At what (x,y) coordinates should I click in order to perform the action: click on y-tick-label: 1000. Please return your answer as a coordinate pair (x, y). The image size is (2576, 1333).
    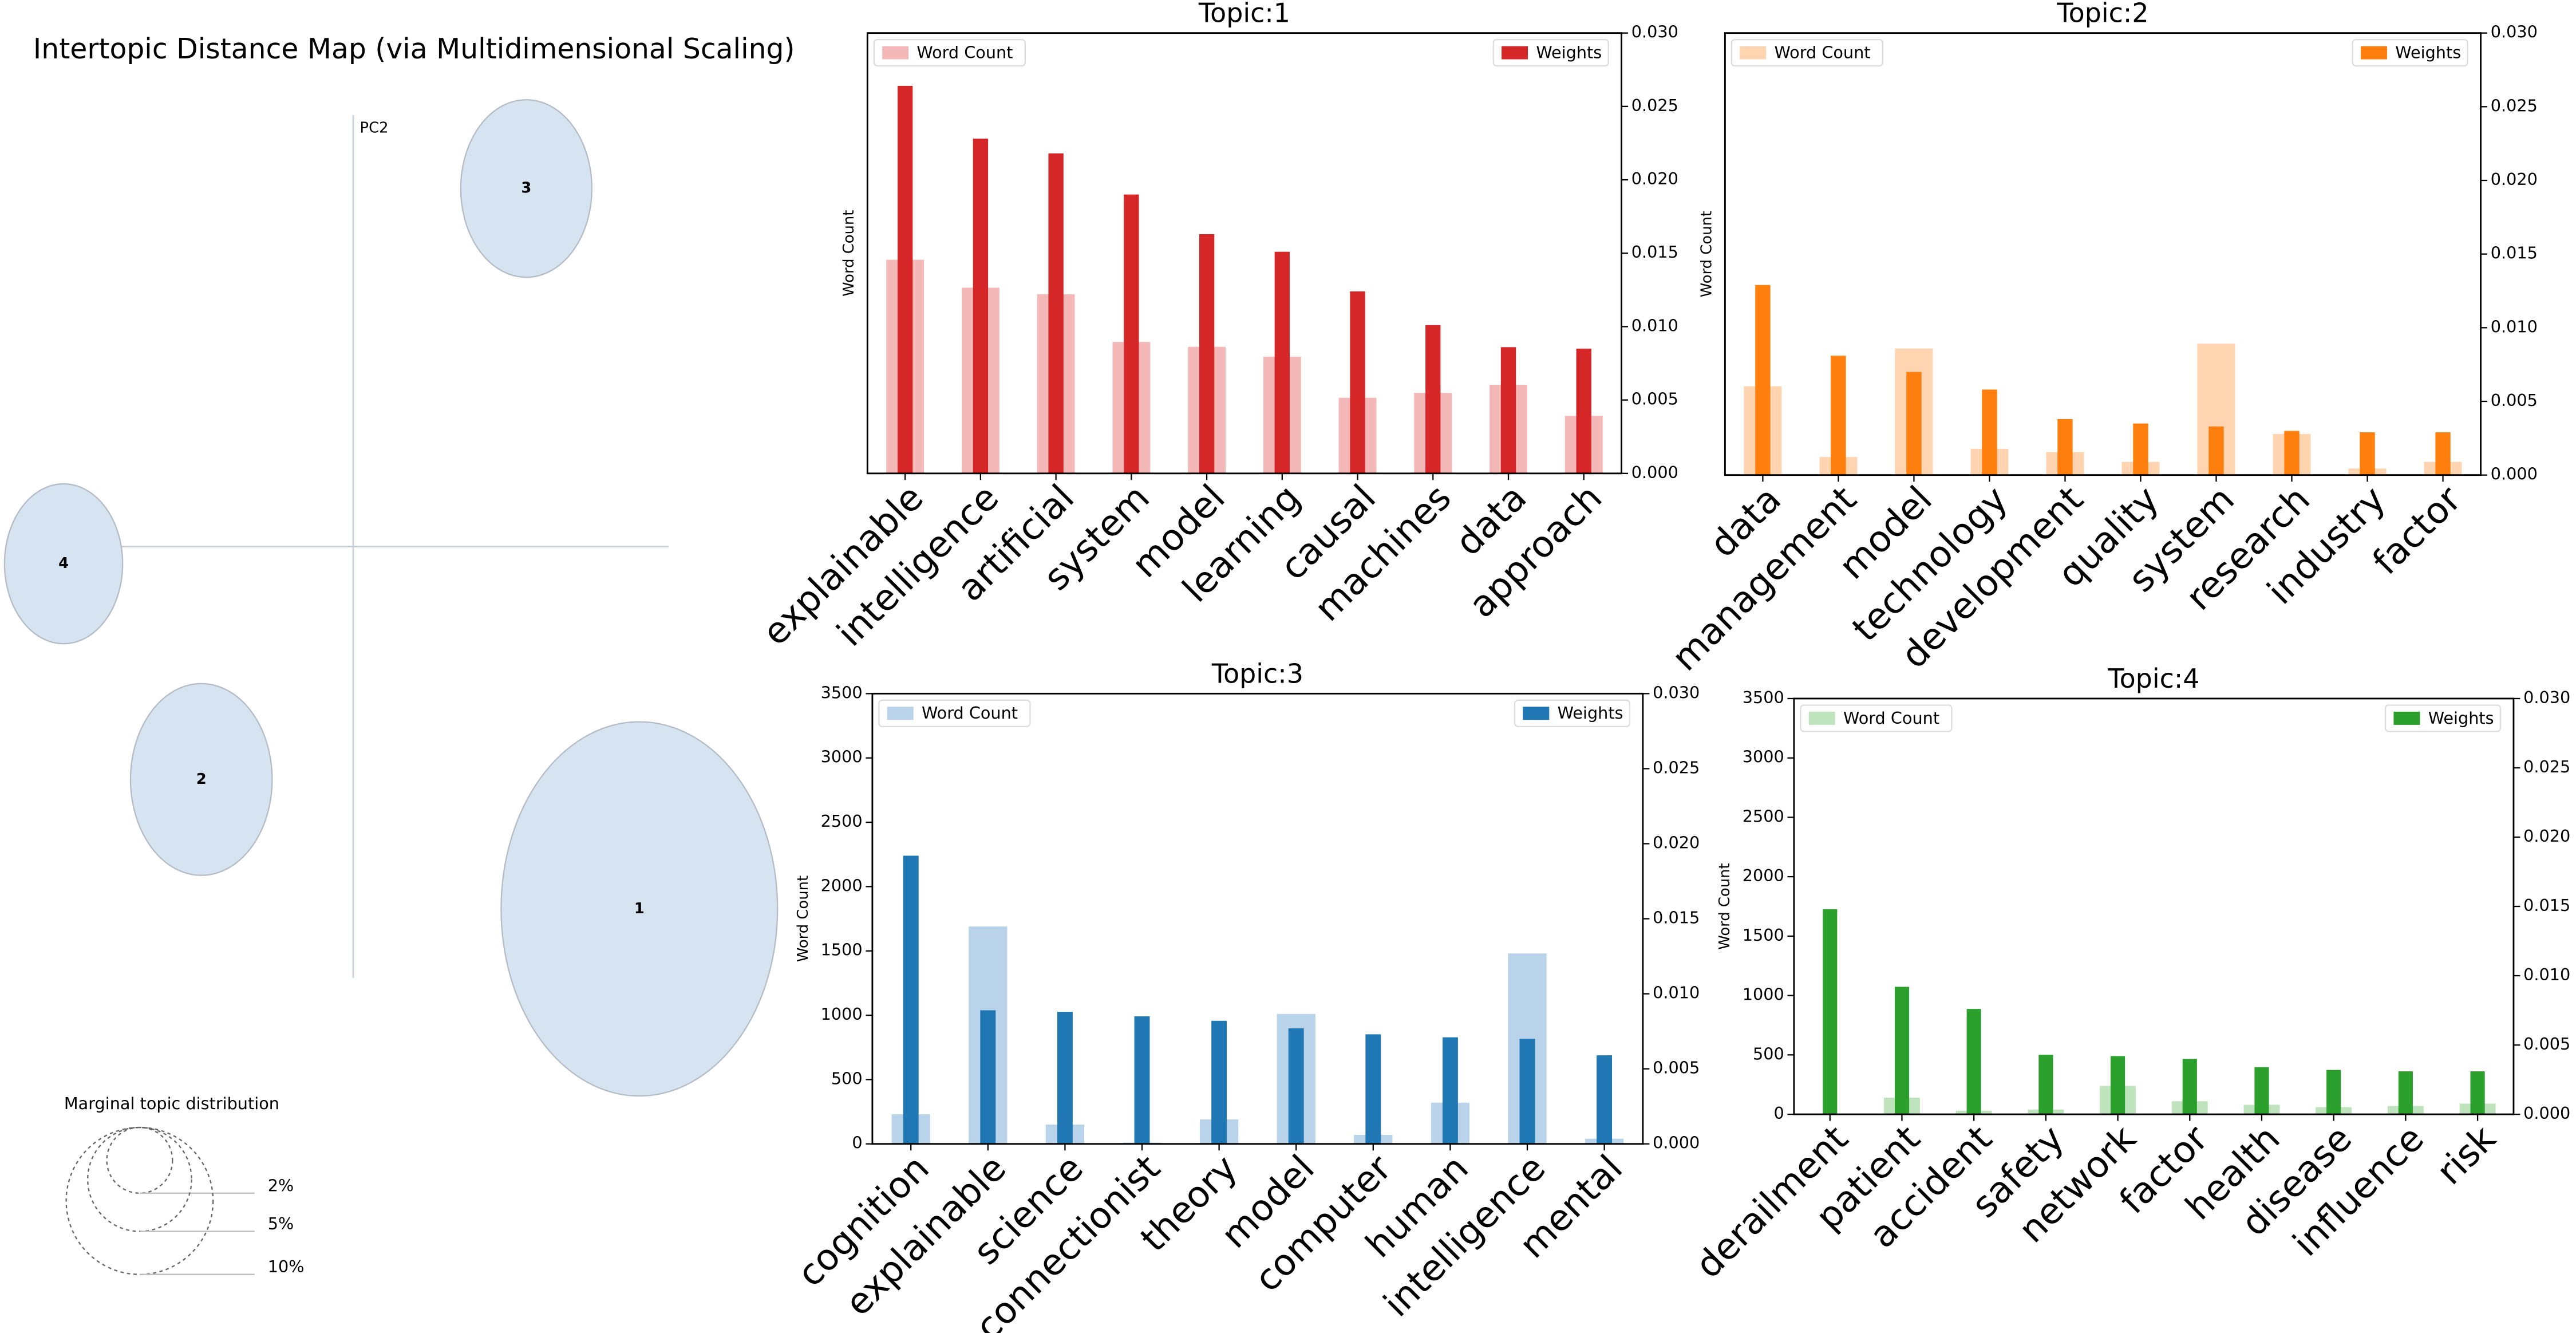
    Looking at the image, I should click on (842, 1014).